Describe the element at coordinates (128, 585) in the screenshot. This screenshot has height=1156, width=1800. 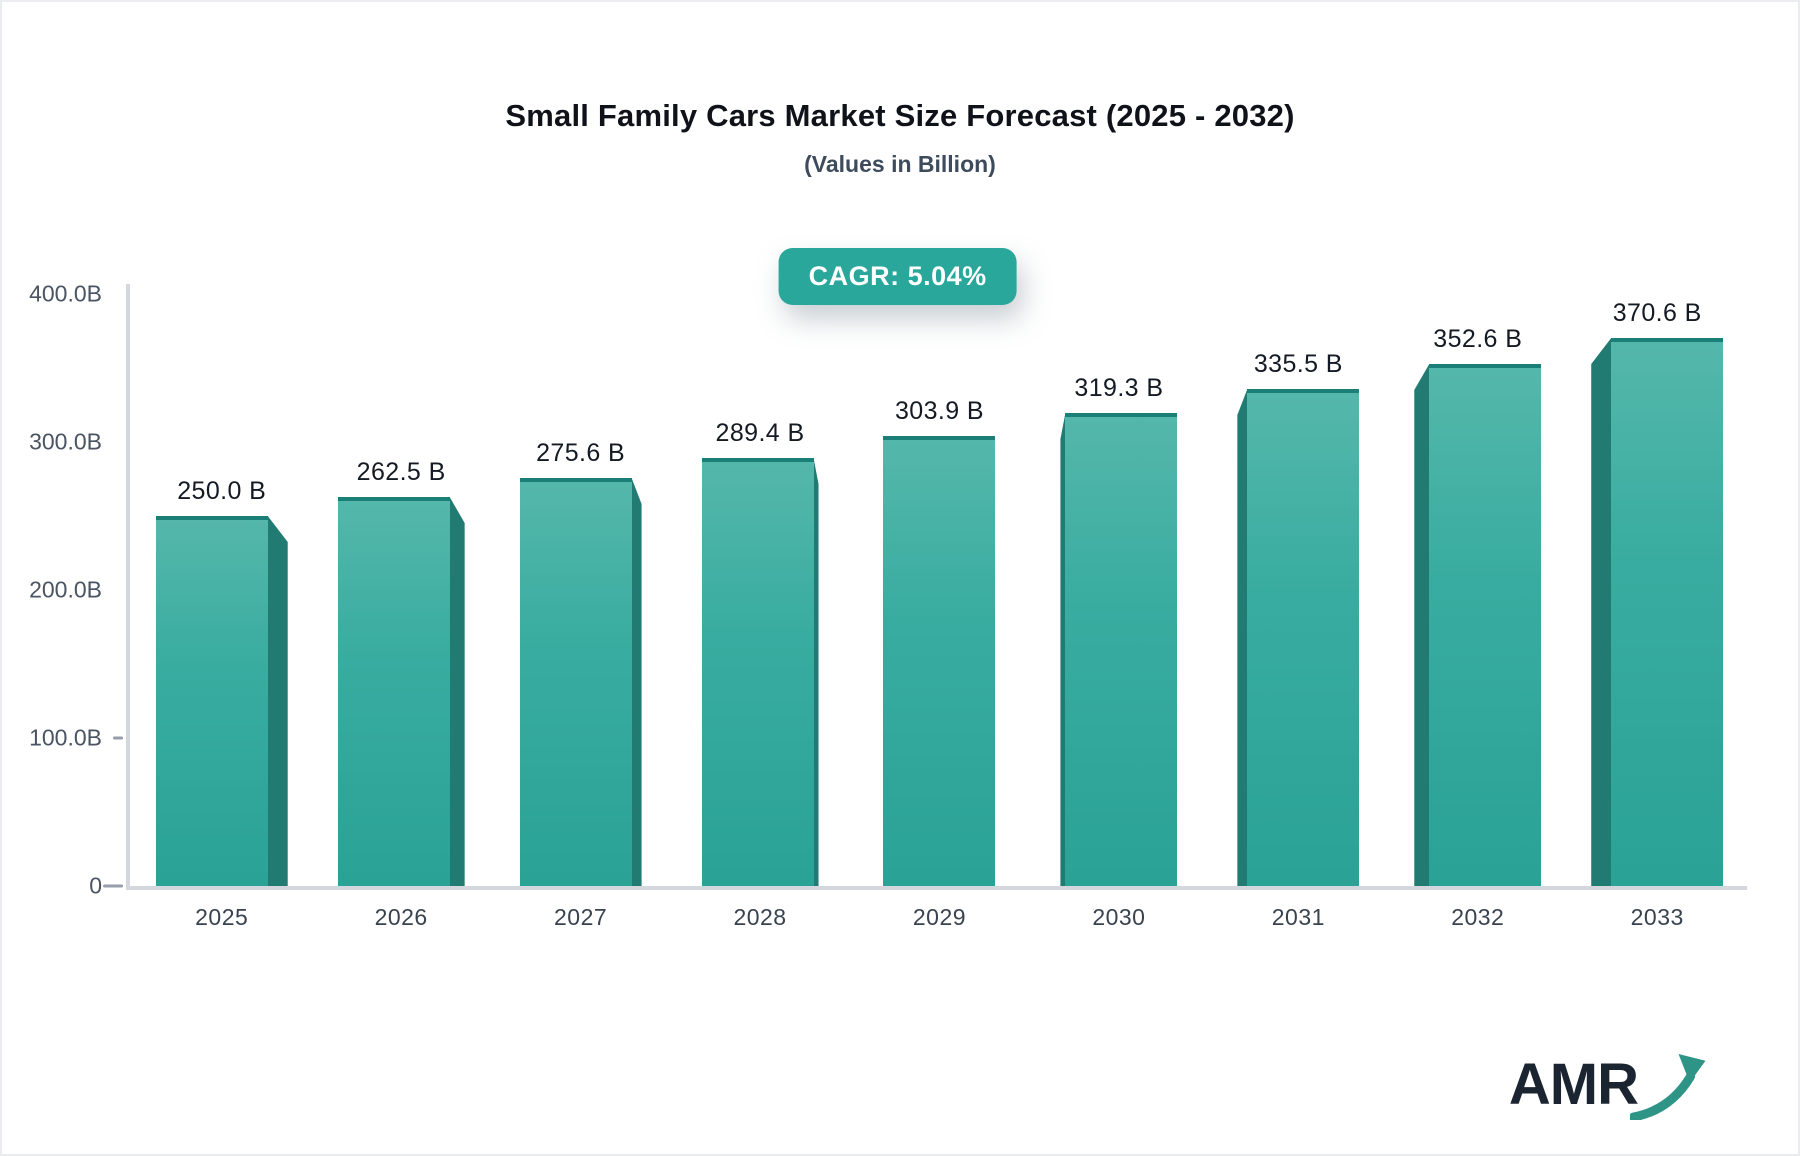
I see `y-axis` at that location.